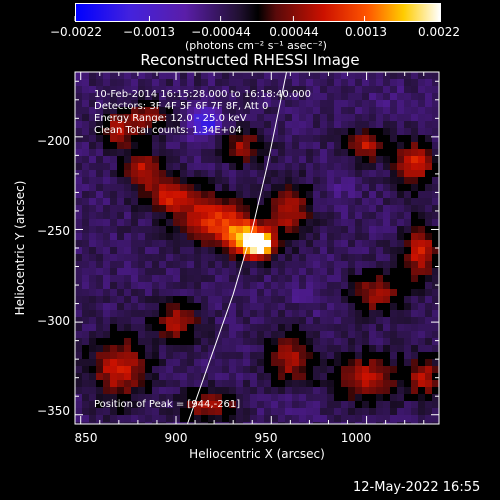 This screenshot has width=500, height=500. What do you see at coordinates (181, 106) in the screenshot?
I see `detectors-text: Detectors: 3F 4F 5F 6F 7F 8F, Att 0` at bounding box center [181, 106].